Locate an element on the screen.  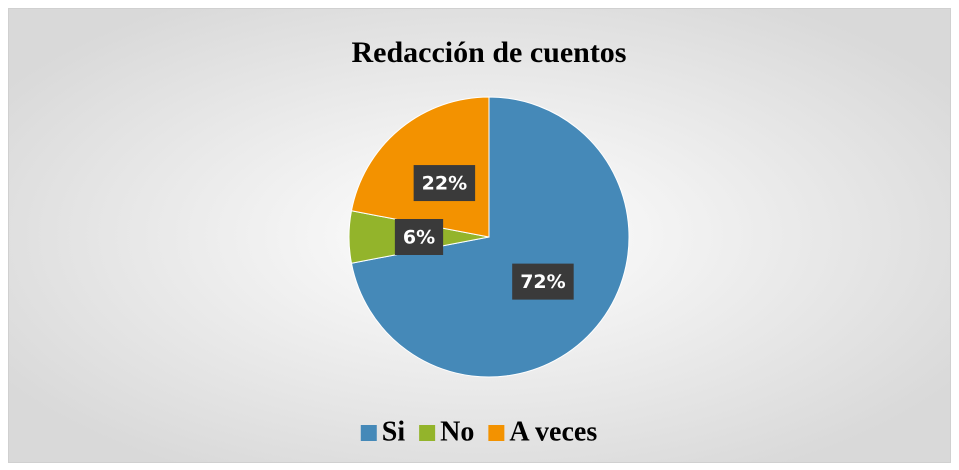
data-label: 22% is located at coordinates (444, 184).